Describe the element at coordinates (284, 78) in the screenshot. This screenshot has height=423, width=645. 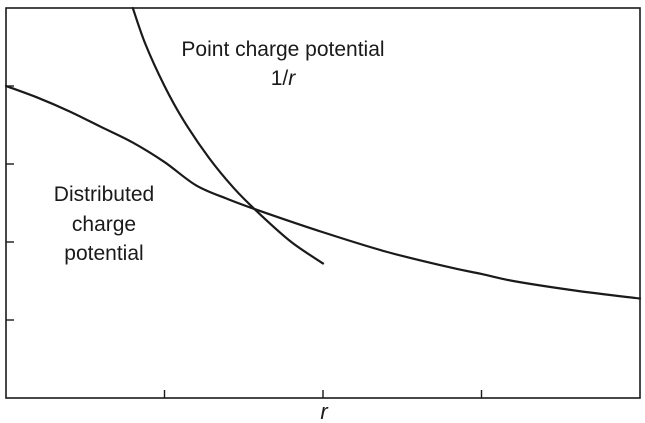
I see `point-charge-formula-label: 1/r` at that location.